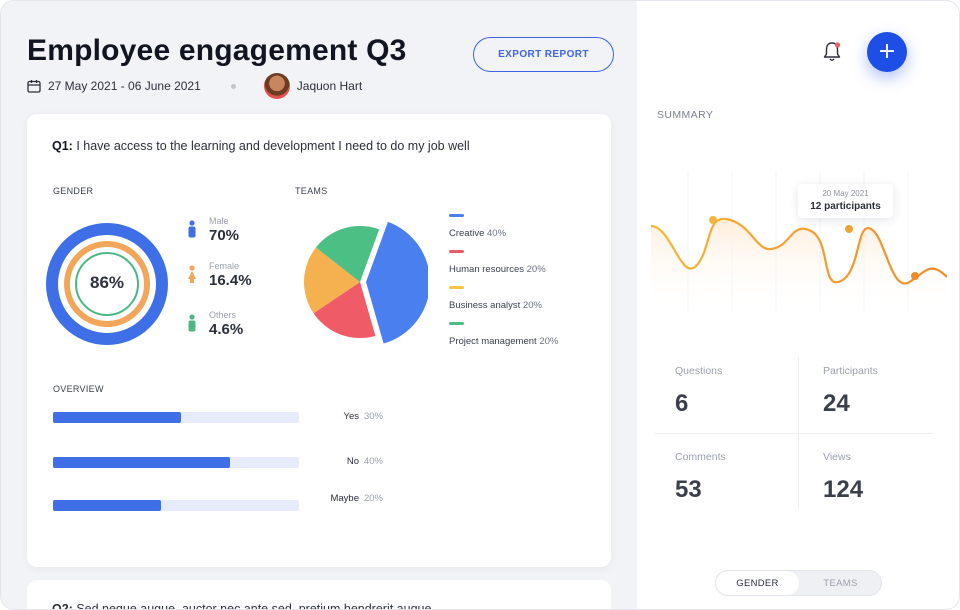 The width and height of the screenshot is (960, 610). What do you see at coordinates (872, 395) in the screenshot?
I see `stat-participants: Participants 24` at bounding box center [872, 395].